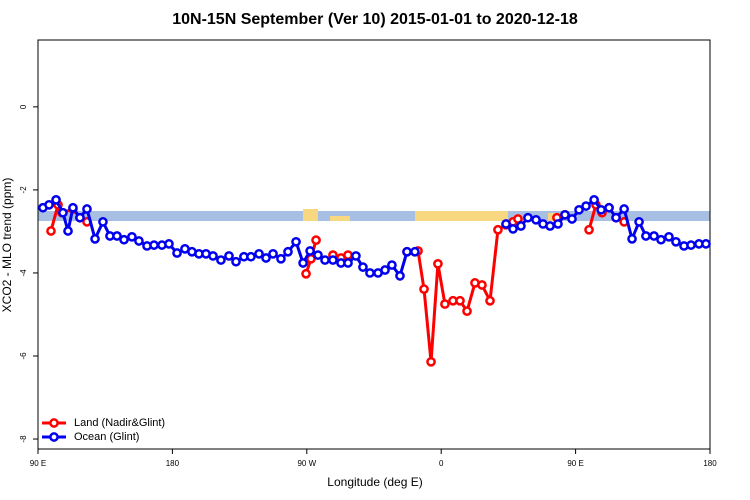 This screenshot has width=750, height=500. I want to click on x-axis-label: Longitude (deg E), so click(374, 482).